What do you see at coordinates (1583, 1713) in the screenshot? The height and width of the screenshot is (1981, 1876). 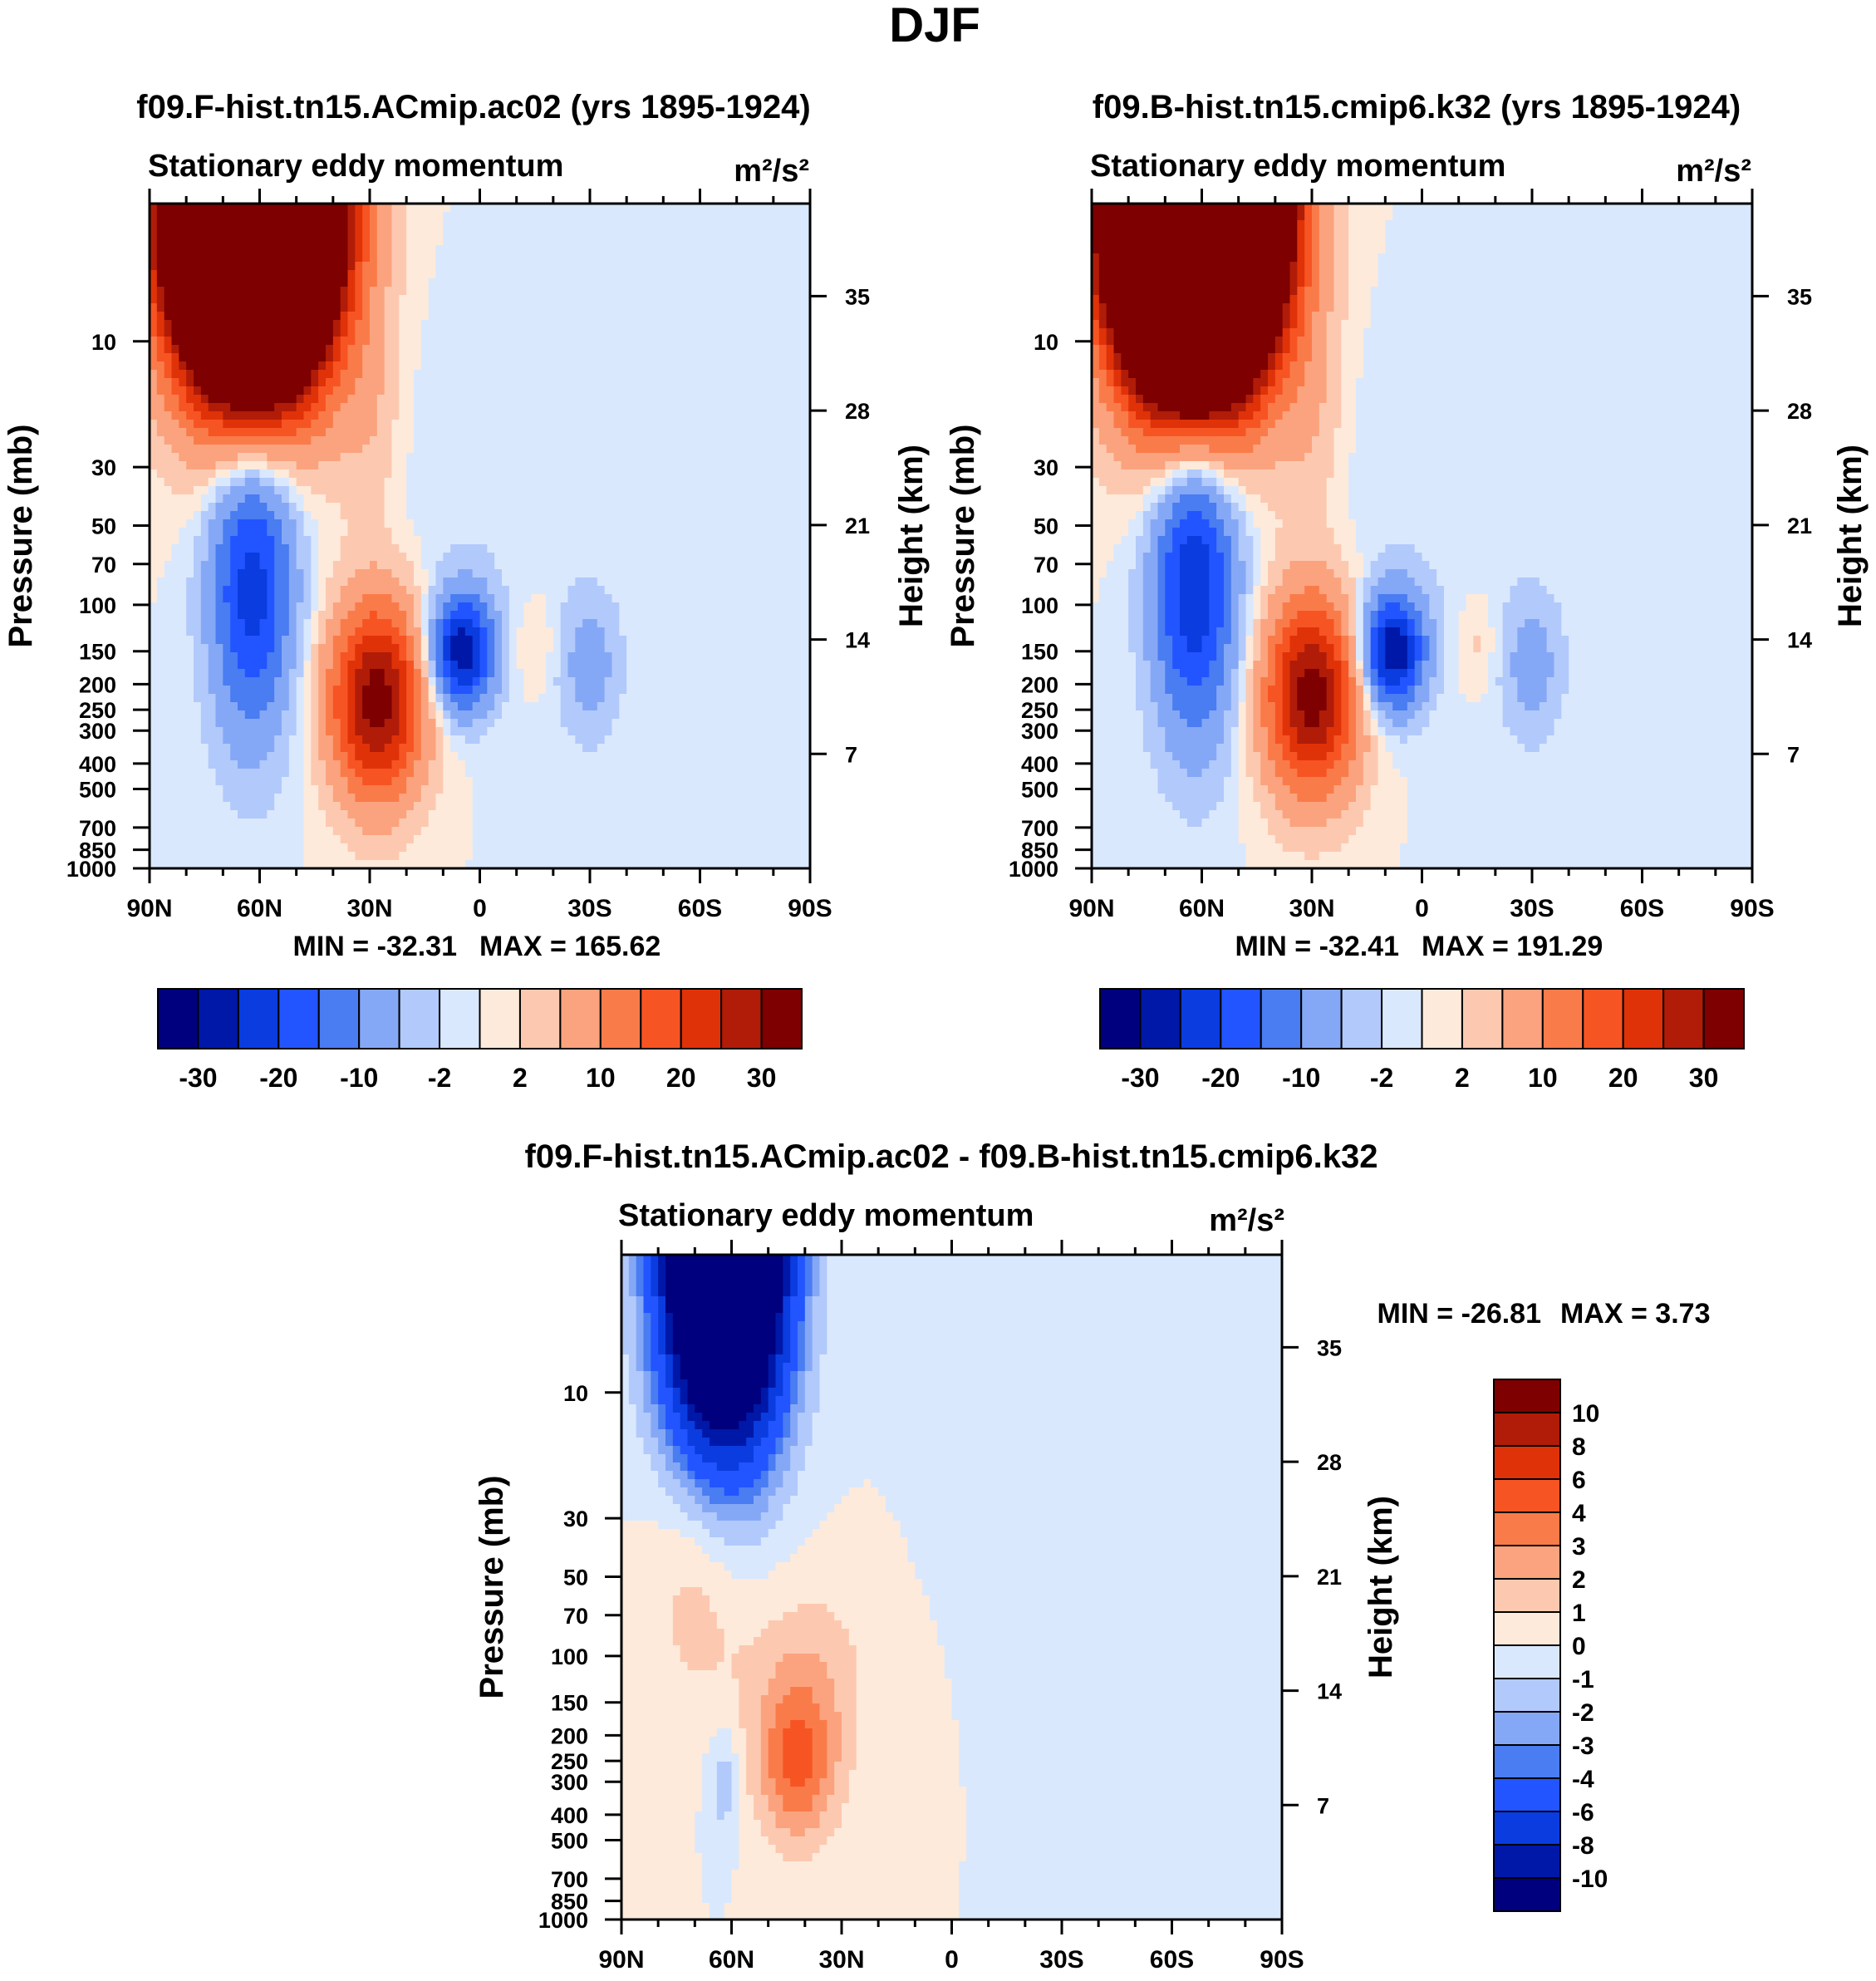 I see `colorbar-label: -2` at bounding box center [1583, 1713].